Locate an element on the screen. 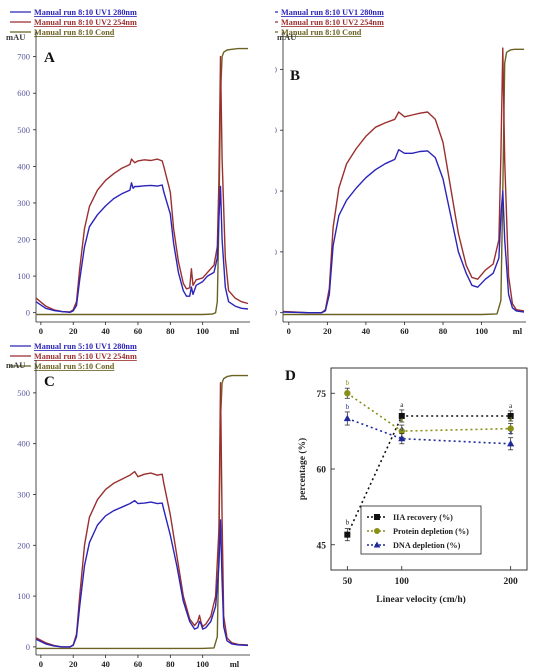 This screenshot has width=550, height=670. y-tick-label: 500 is located at coordinates (23, 130).